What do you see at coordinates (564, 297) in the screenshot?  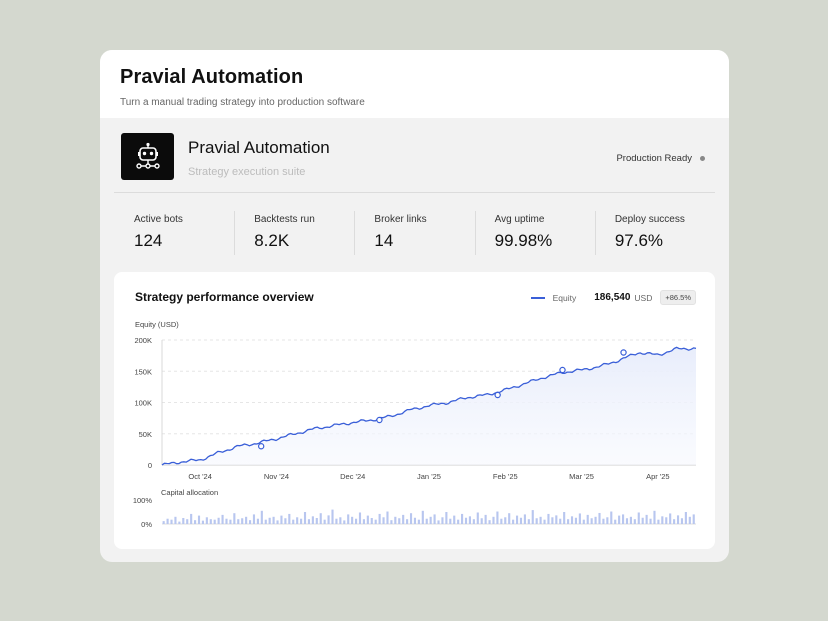 I see `legend-label: Equity` at bounding box center [564, 297].